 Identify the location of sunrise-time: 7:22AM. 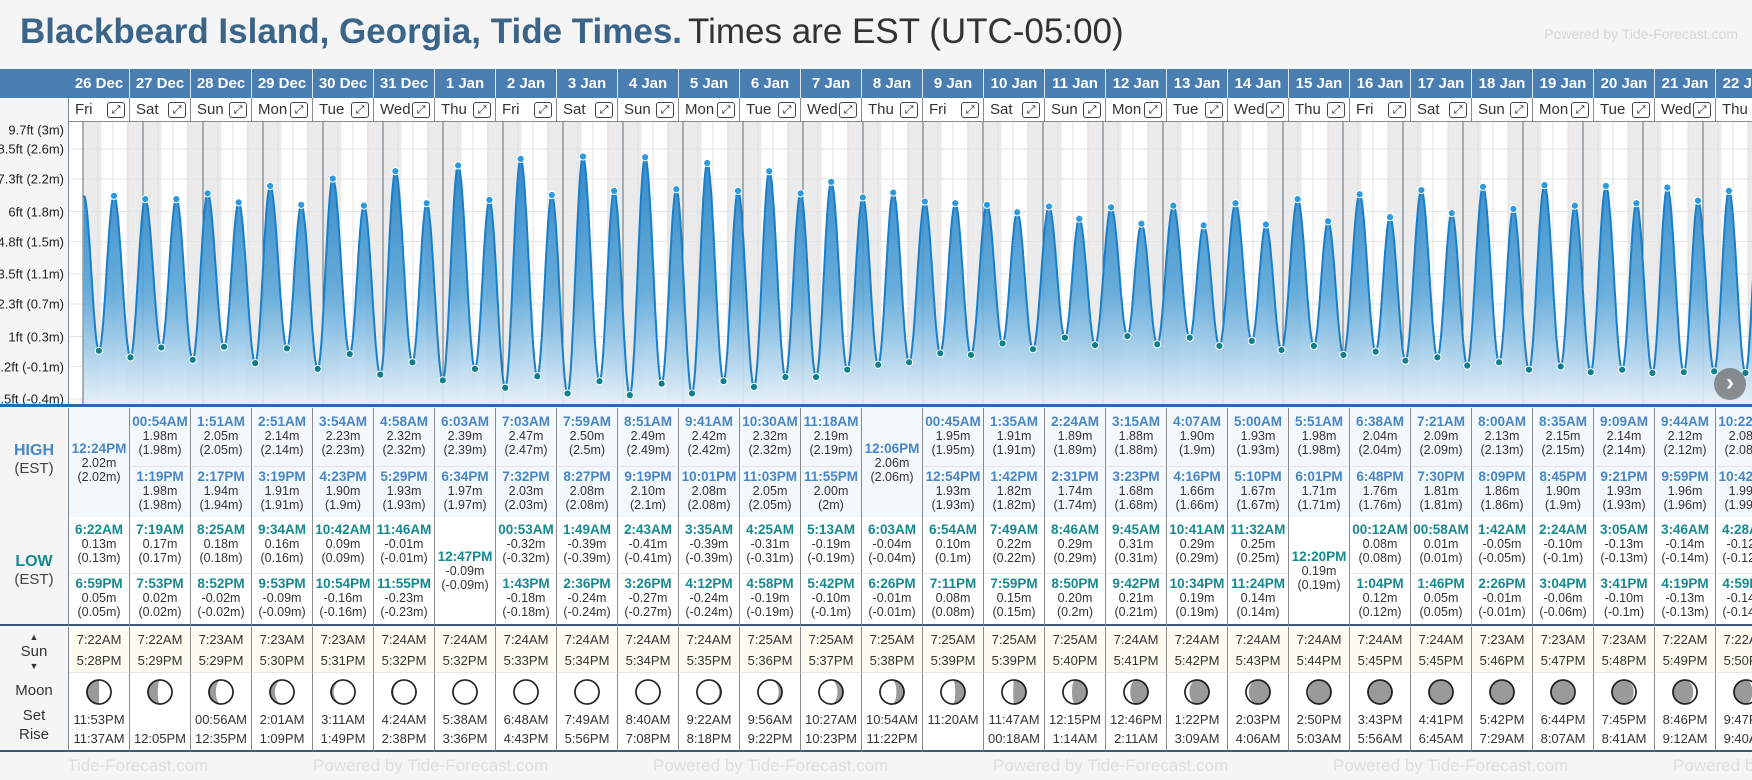
(99, 639).